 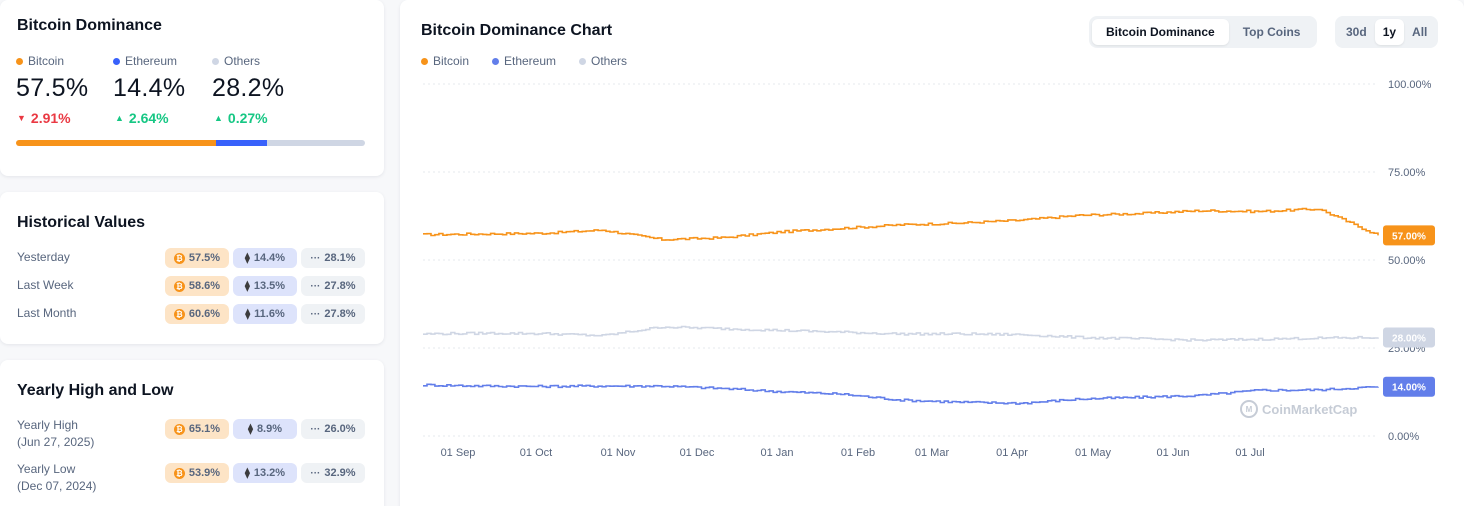 I want to click on series-line-others, so click(x=901, y=333).